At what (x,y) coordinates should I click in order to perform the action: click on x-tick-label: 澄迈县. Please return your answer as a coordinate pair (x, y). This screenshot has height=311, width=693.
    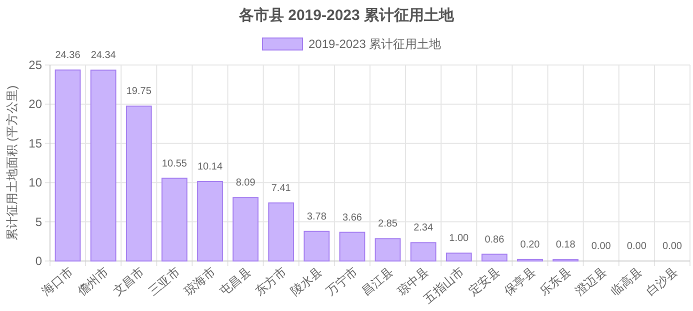
    Looking at the image, I should click on (591, 281).